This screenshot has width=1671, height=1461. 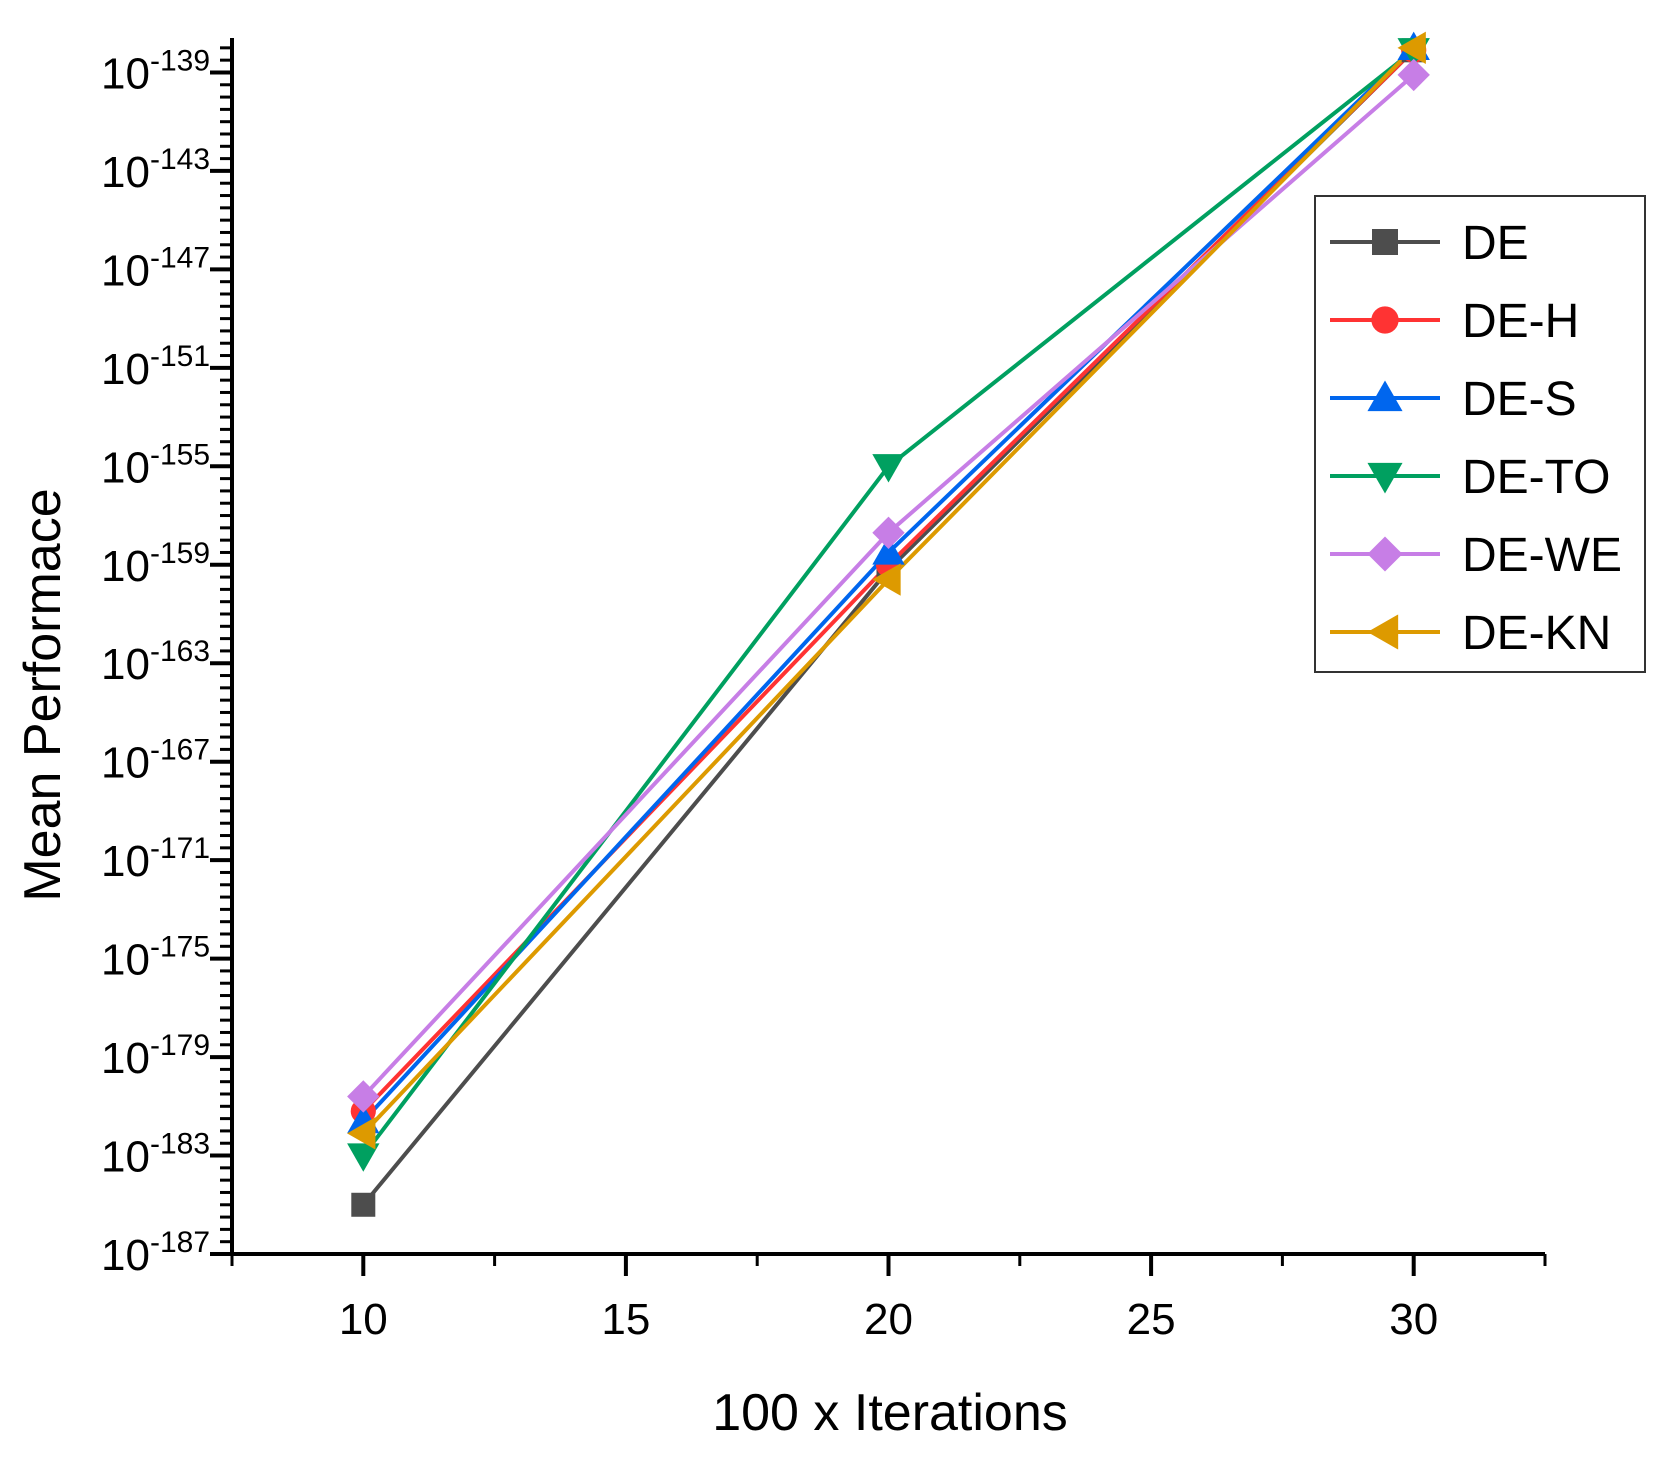 I want to click on legend-label-de-we: DE-WE, so click(x=1542, y=555).